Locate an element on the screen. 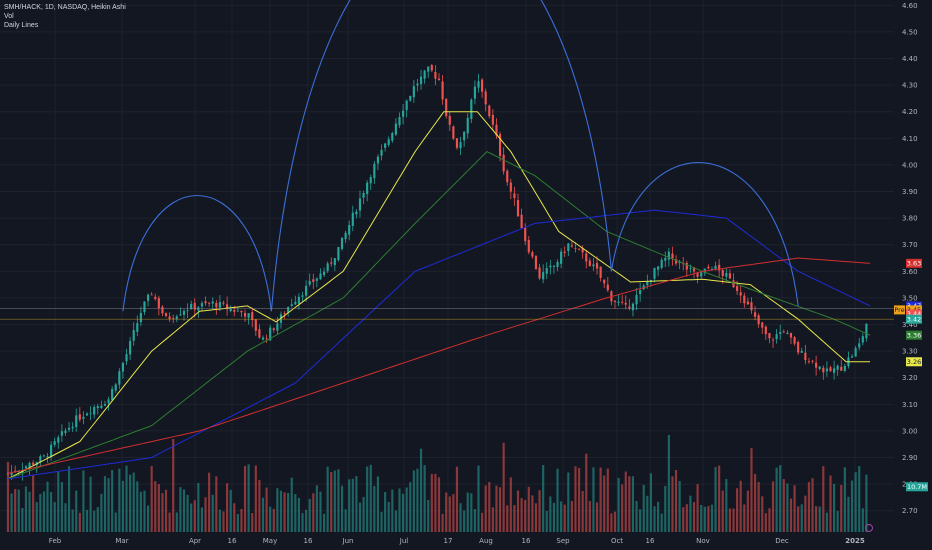 The height and width of the screenshot is (550, 932). price-tick-label: 4.20 is located at coordinates (910, 112).